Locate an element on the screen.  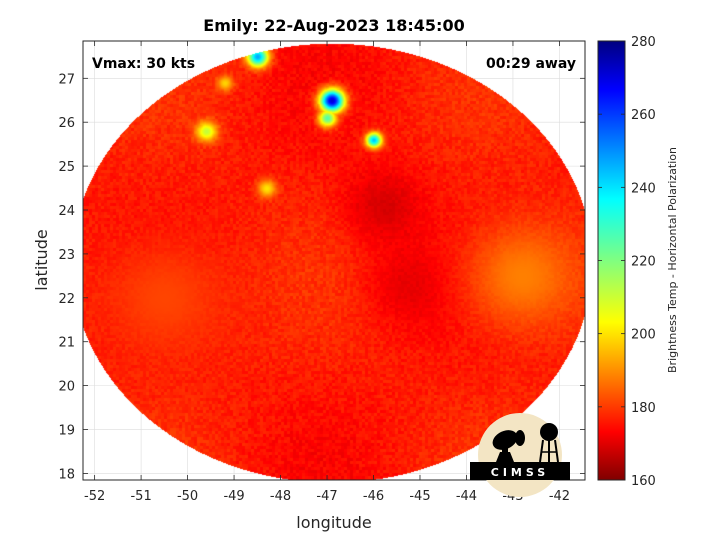
x-tick-label: -45 is located at coordinates (419, 496).